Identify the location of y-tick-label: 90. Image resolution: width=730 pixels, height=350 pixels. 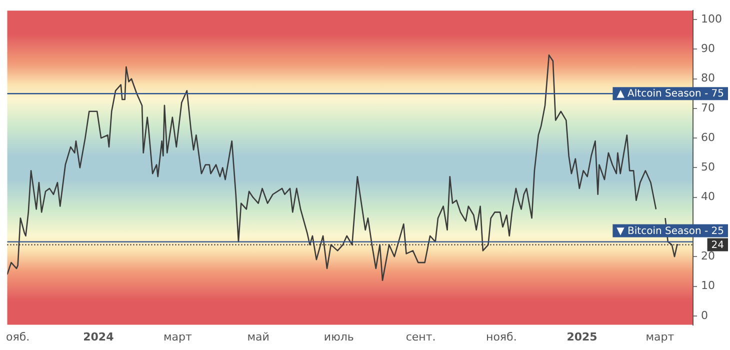
(708, 48).